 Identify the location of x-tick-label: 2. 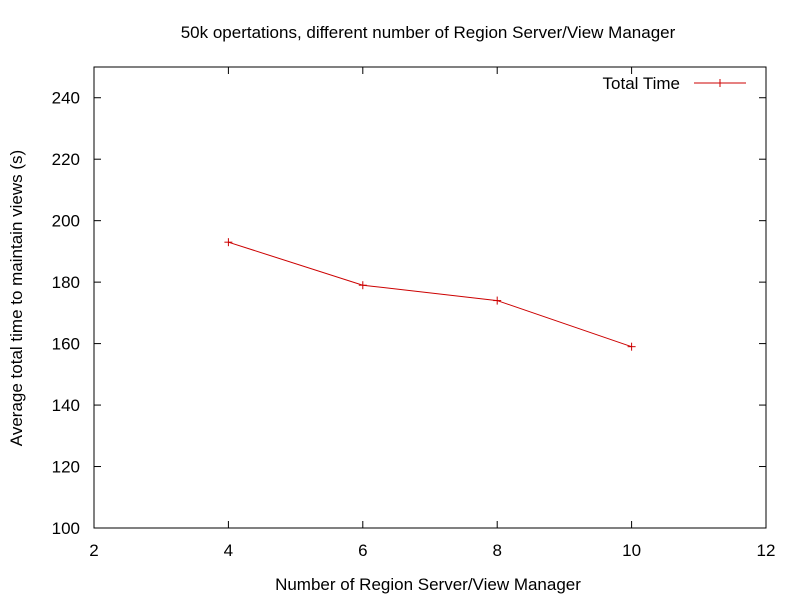
(93, 550).